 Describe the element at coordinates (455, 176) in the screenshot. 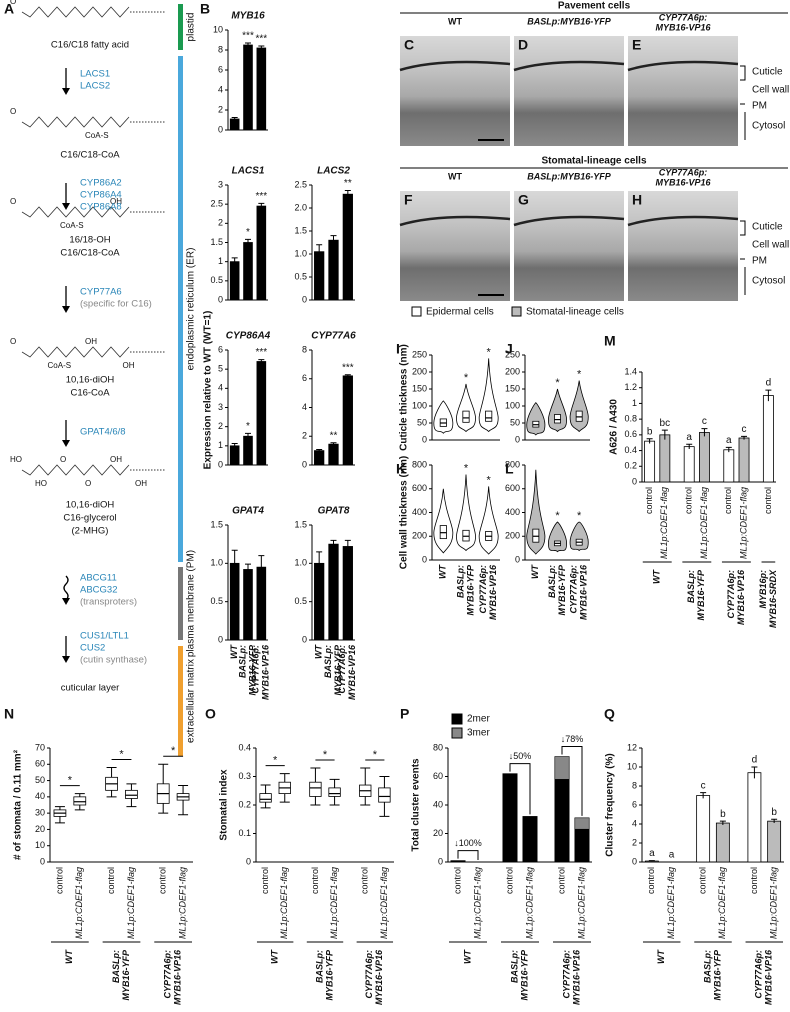

I see `panel-title: WT` at that location.